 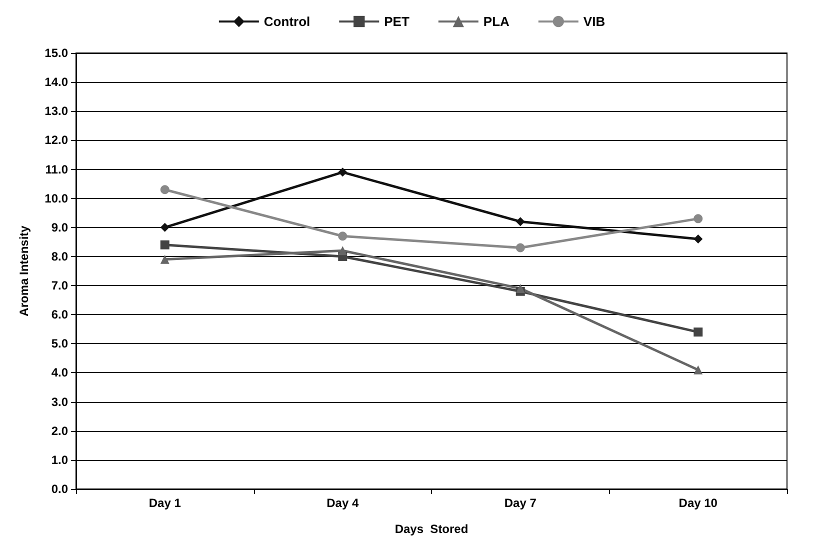 What do you see at coordinates (56, 169) in the screenshot?
I see `y-tick-label: 11.0` at bounding box center [56, 169].